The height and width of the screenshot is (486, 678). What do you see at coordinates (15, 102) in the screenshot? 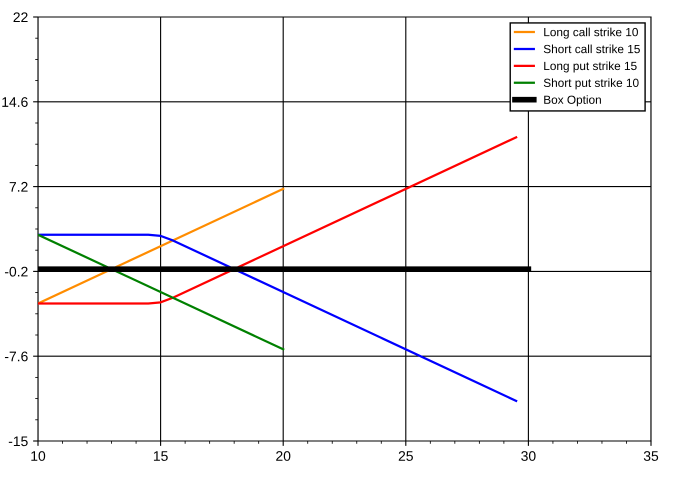
I see `y-tick-label: 14.6` at bounding box center [15, 102].